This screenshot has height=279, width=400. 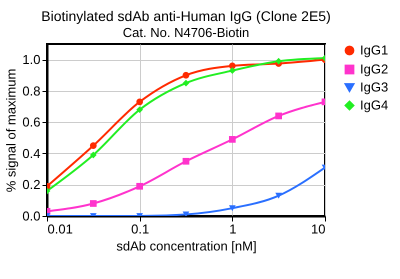 I want to click on x-axis-title: sdAb concentration [nM], so click(x=186, y=246).